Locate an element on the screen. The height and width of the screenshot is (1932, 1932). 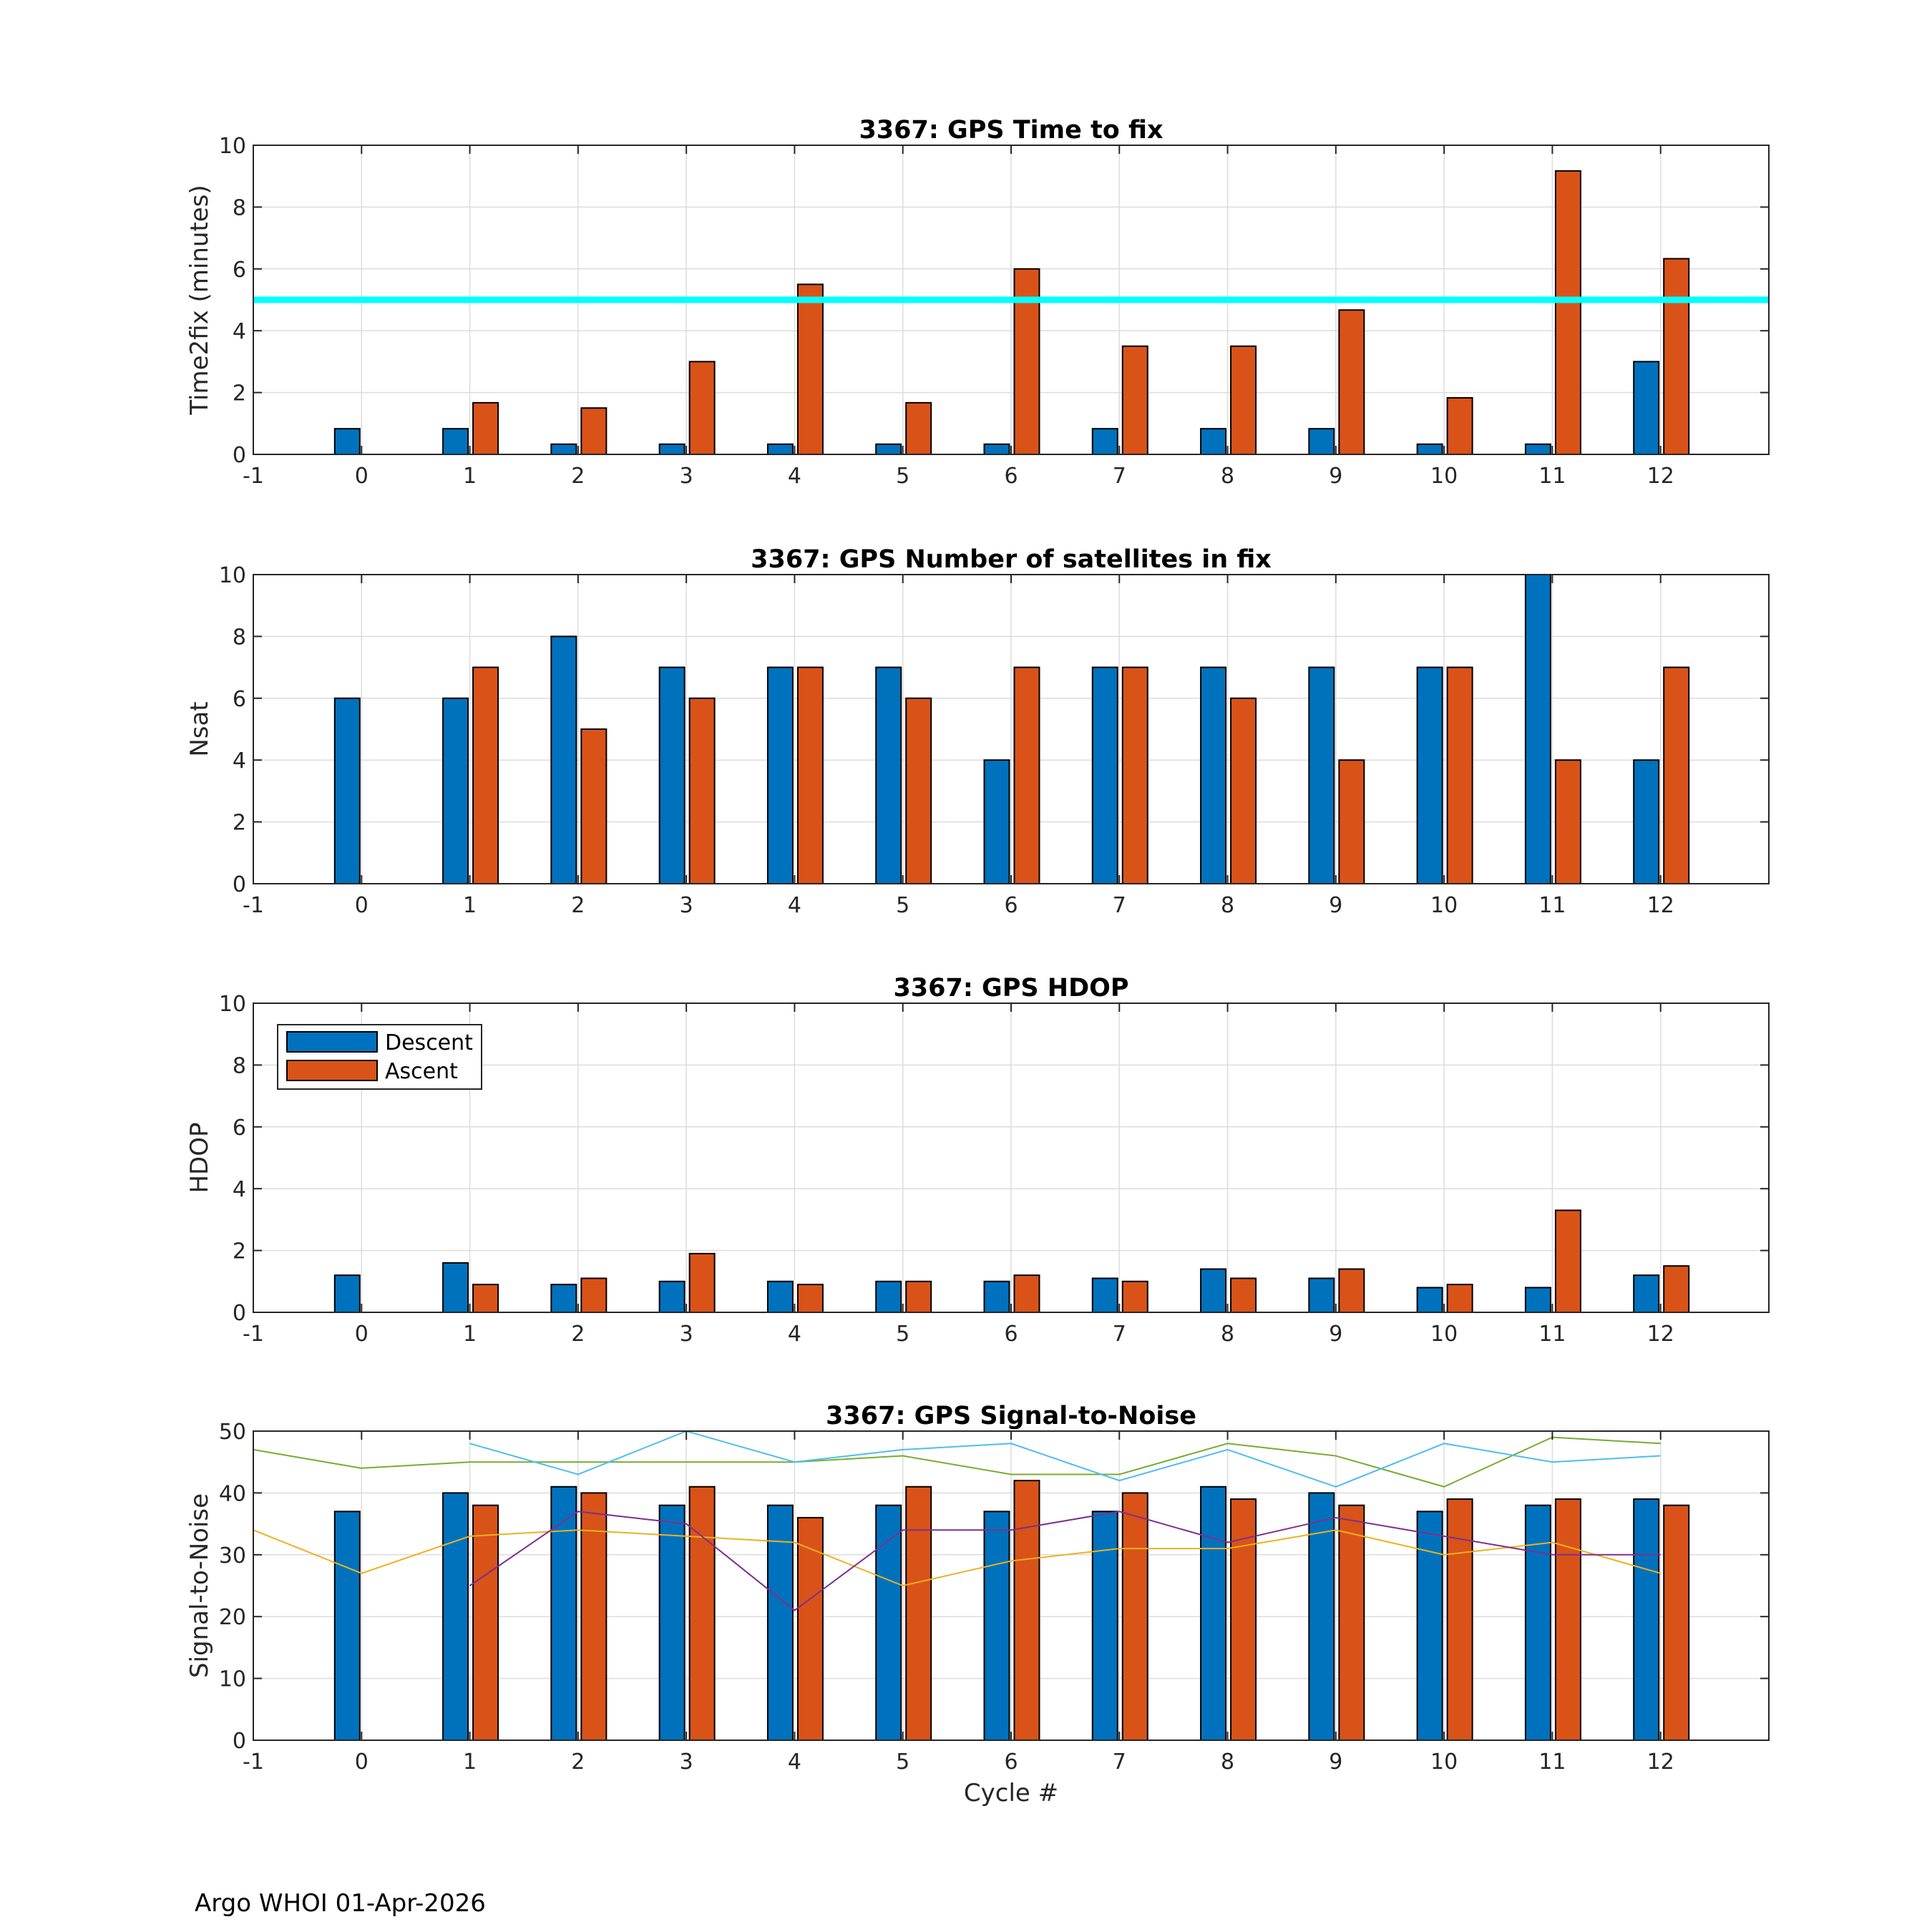
y-tick-label: 8 is located at coordinates (239, 208).